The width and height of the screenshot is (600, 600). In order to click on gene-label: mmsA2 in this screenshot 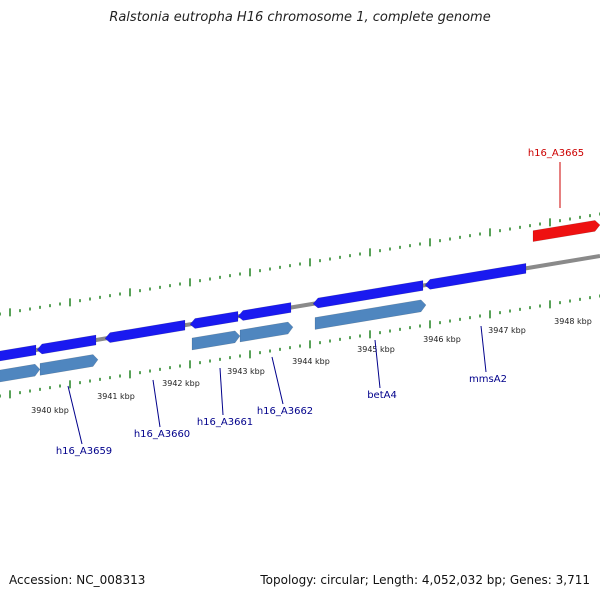, I will do `click(488, 379)`.